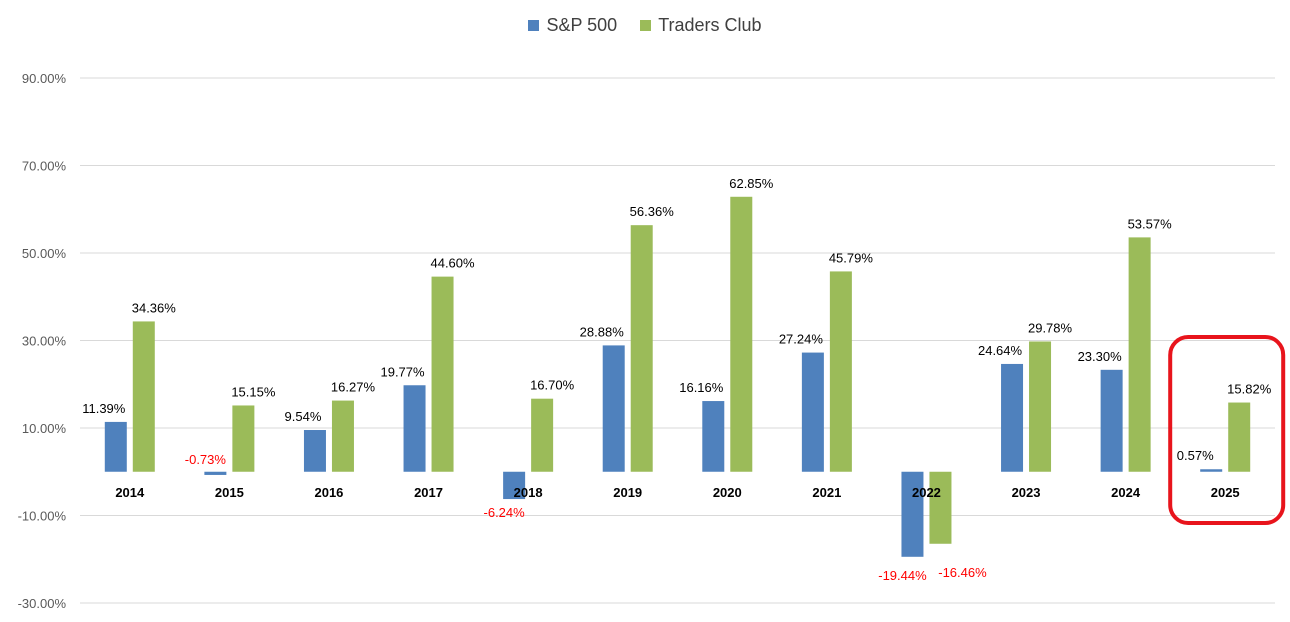 This screenshot has height=622, width=1290. I want to click on legend-swatch-traders-club, so click(646, 25).